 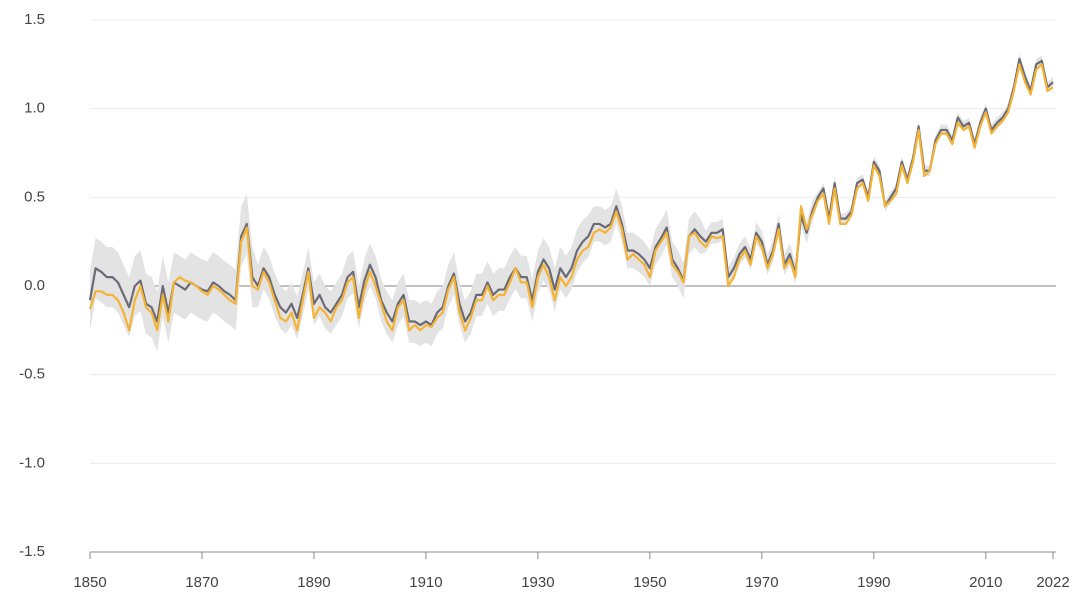 I want to click on x-tick-label: 1950, so click(x=649, y=582).